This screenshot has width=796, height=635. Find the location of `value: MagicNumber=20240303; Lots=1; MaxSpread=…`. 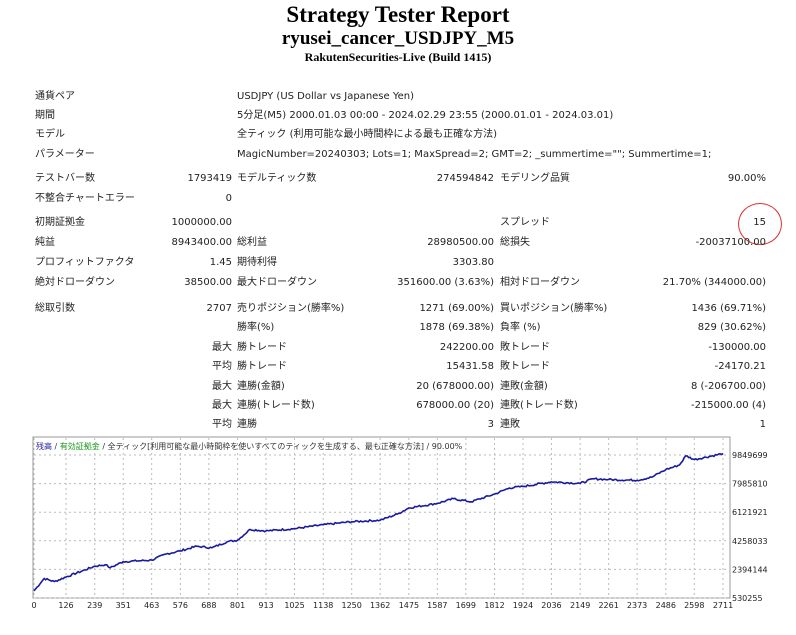

value: MagicNumber=20240303; Lots=1; MaxSpread=… is located at coordinates (474, 154).